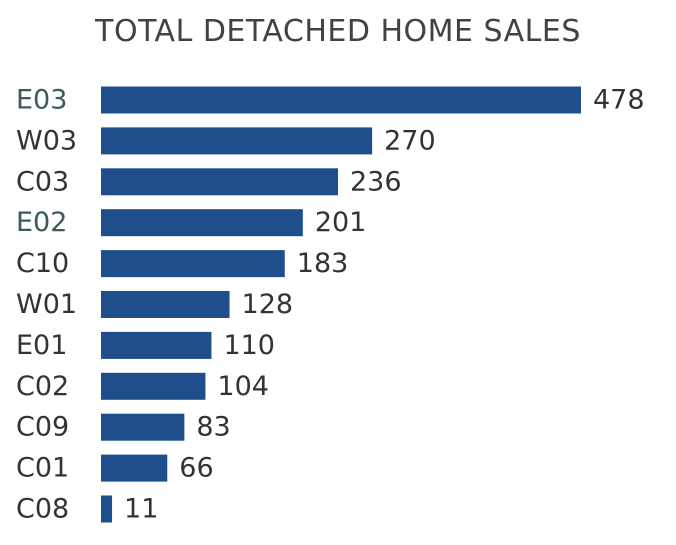 This screenshot has width=676, height=545. I want to click on bar-w03, so click(237, 141).